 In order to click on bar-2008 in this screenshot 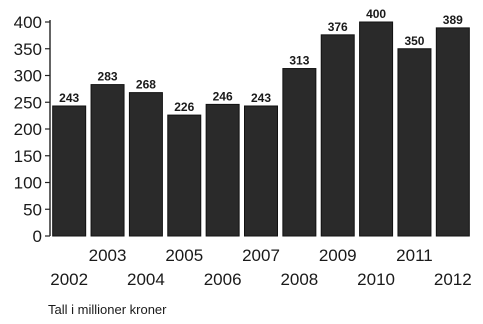, I will do `click(299, 152)`.